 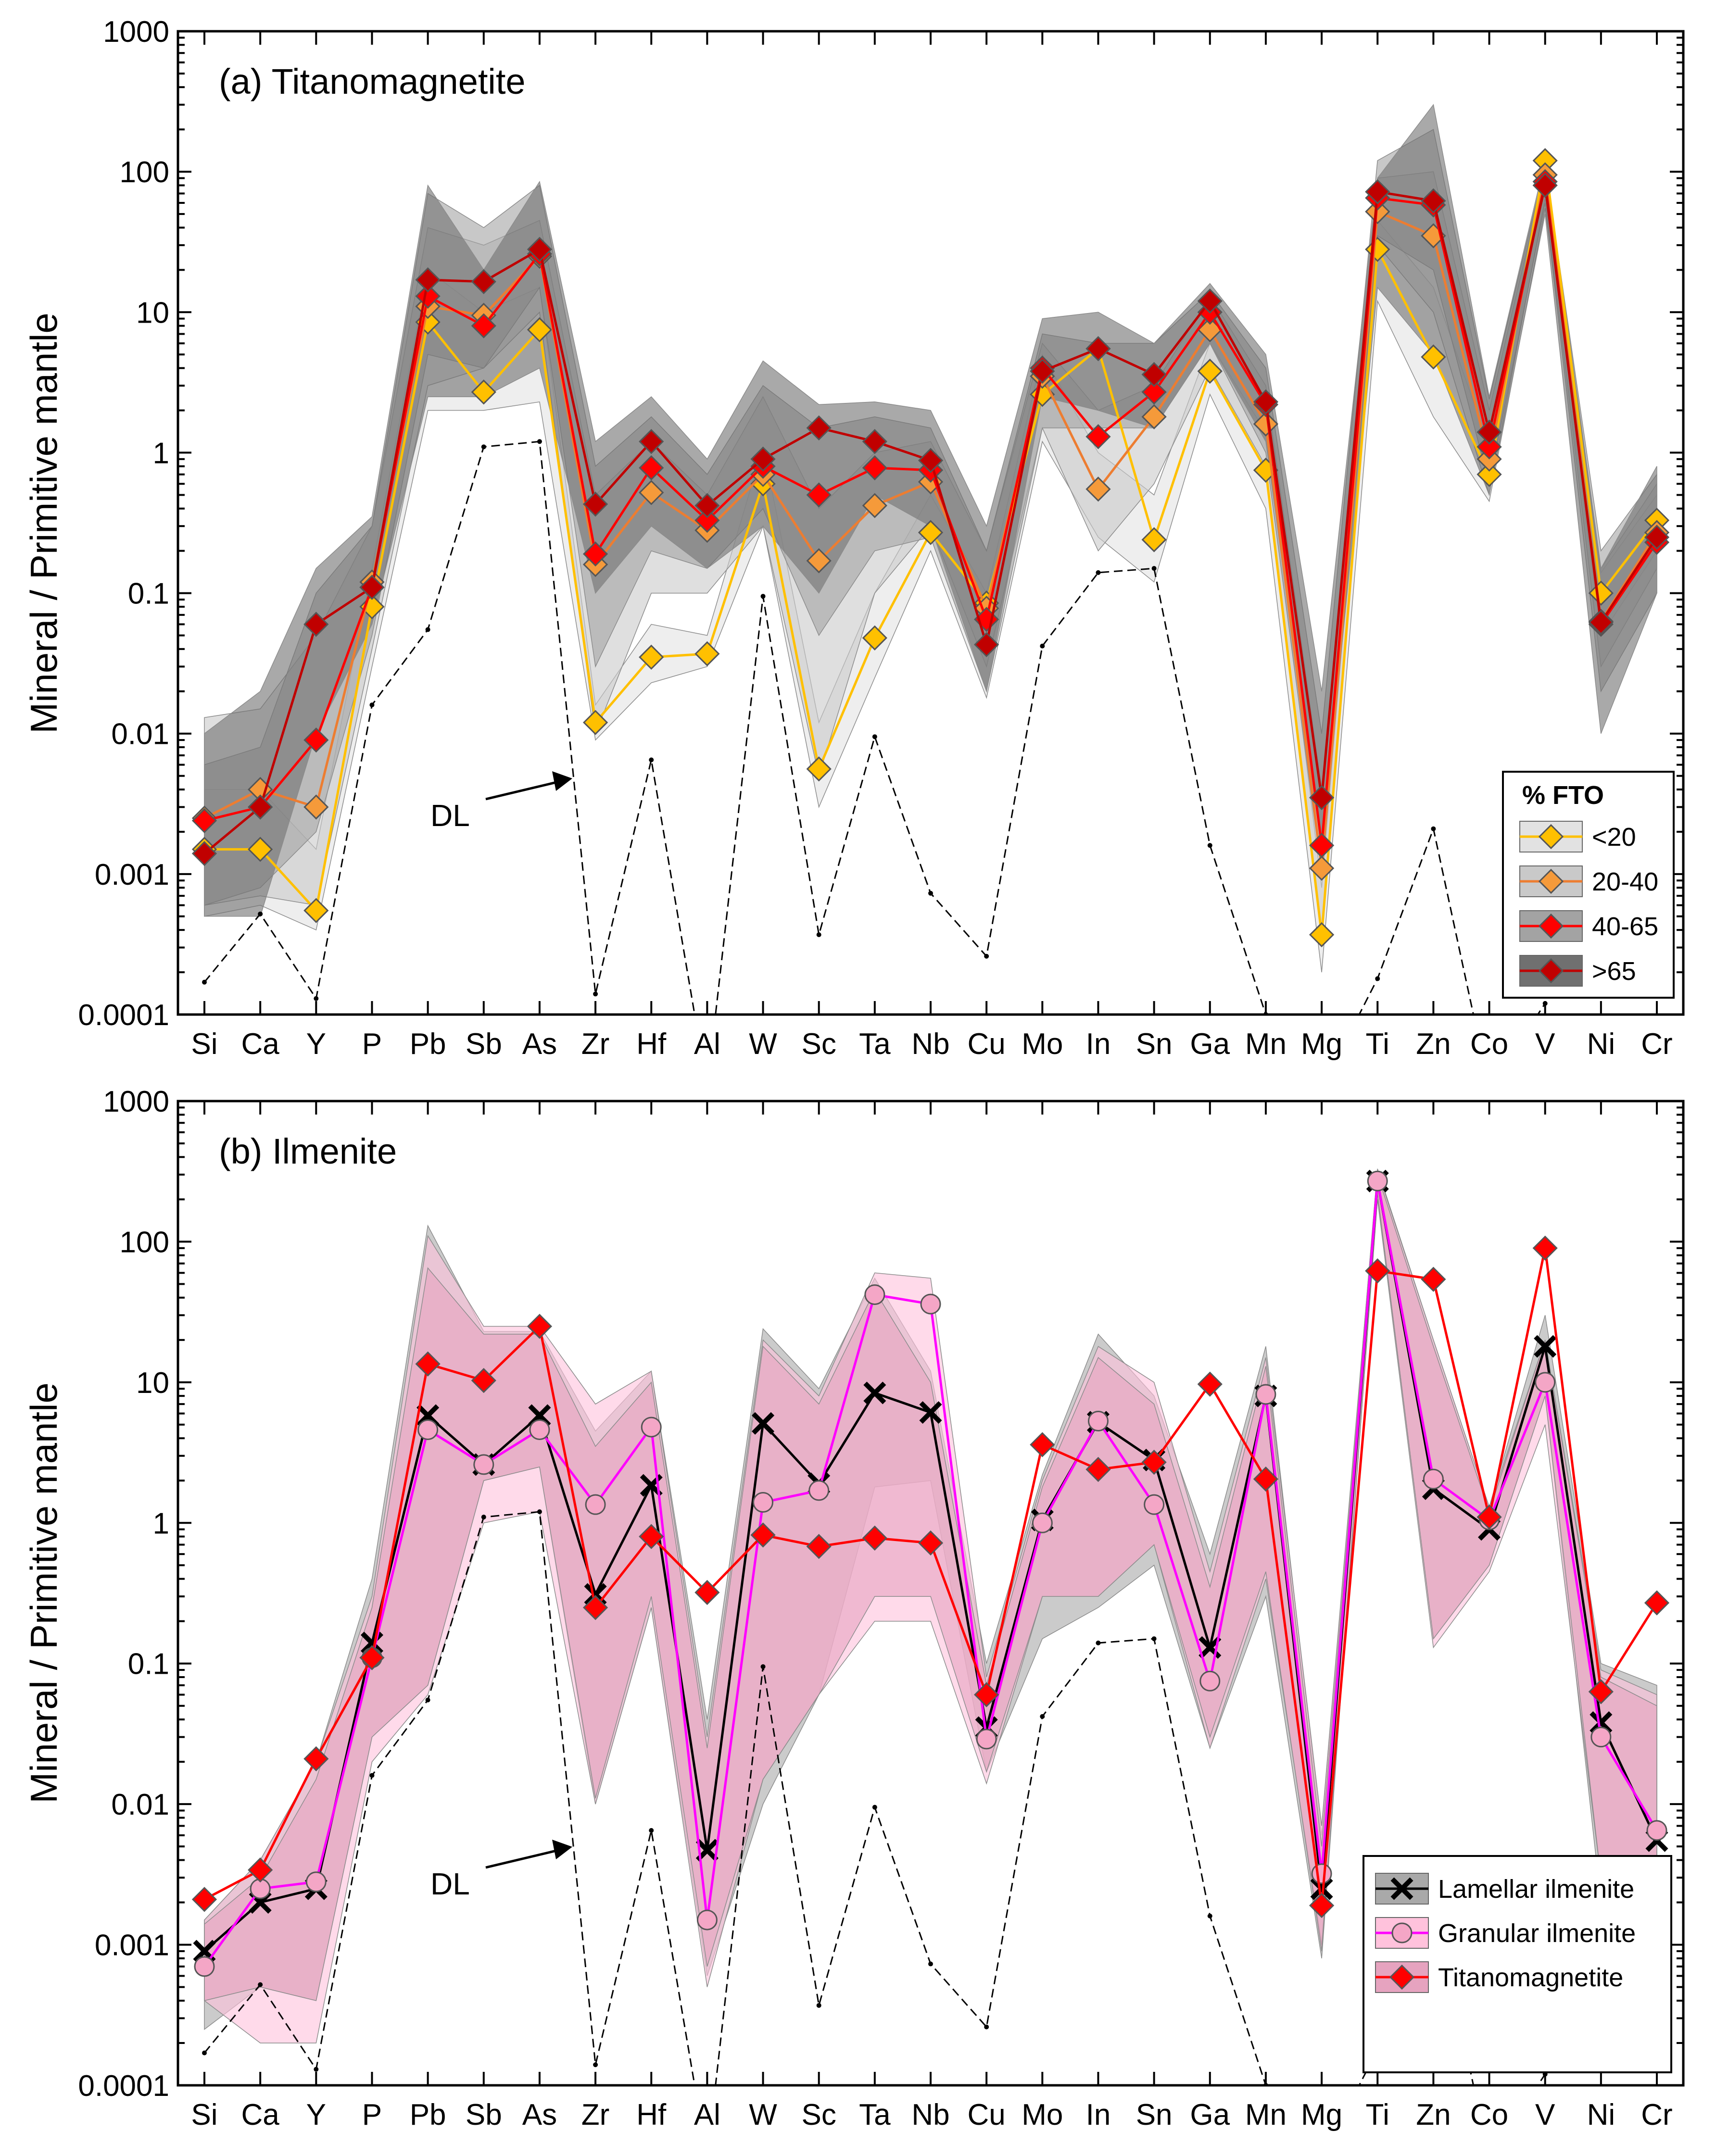 What do you see at coordinates (986, 1739) in the screenshot?
I see `point-granular-ilmenite-cu` at bounding box center [986, 1739].